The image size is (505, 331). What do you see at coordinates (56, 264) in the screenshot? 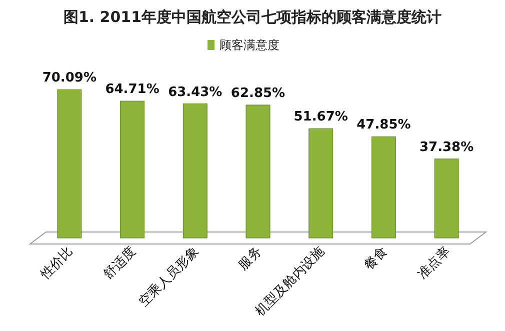
I see `x-tick-label: 性价比` at bounding box center [56, 264].